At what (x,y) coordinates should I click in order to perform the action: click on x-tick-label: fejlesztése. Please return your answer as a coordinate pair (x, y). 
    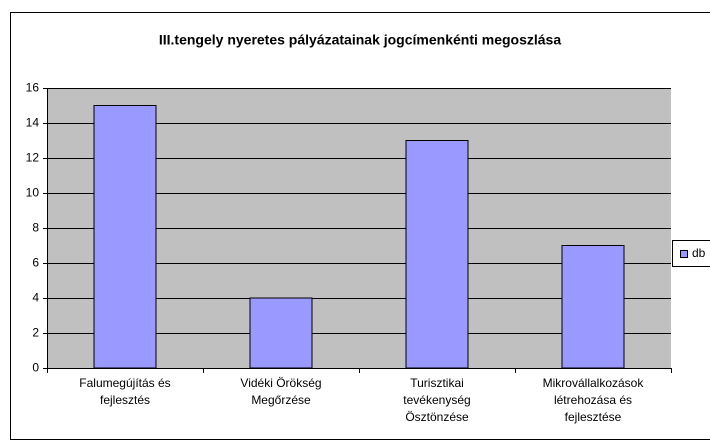
    Looking at the image, I should click on (593, 417).